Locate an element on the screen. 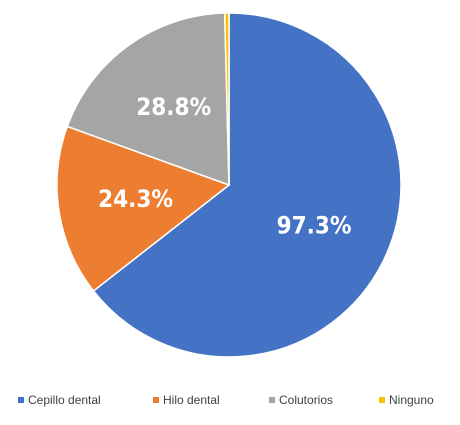 This screenshot has height=425, width=460. legend-label: Ninguno is located at coordinates (411, 400).